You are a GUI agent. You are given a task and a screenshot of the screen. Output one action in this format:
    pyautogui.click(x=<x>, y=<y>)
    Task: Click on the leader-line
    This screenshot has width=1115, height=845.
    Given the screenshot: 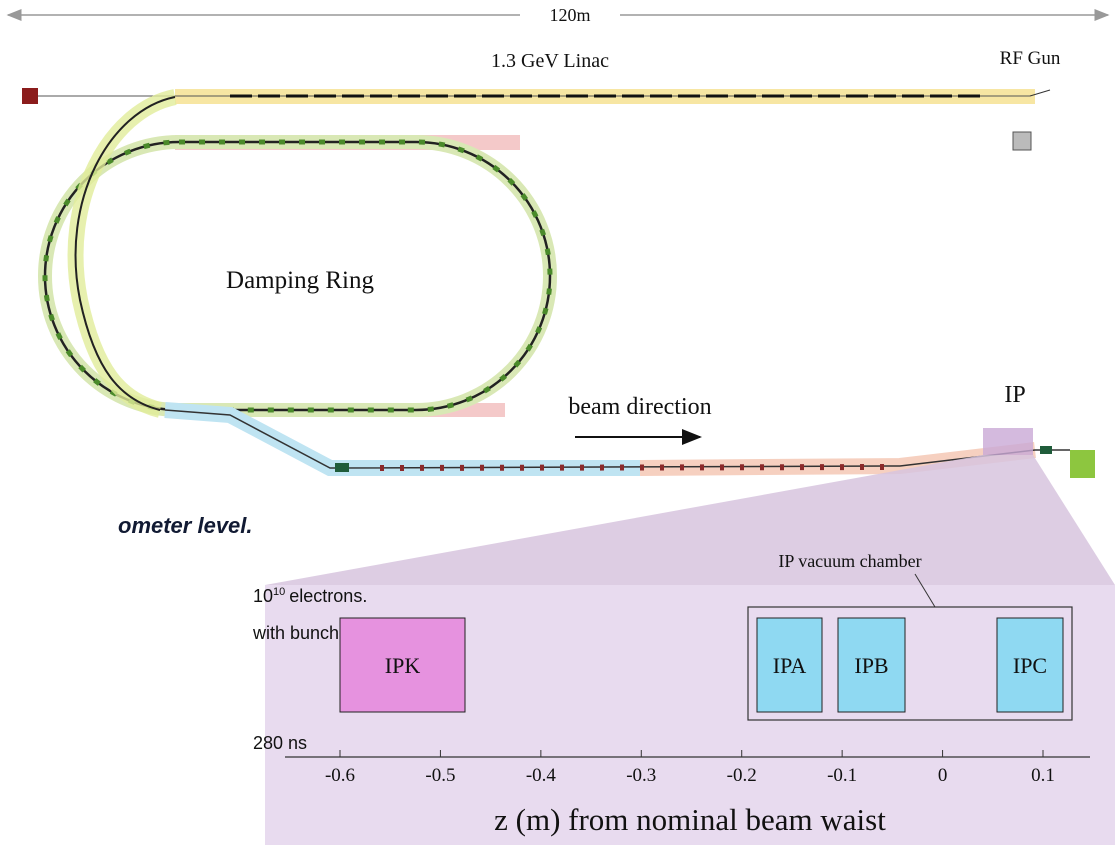 What is the action you would take?
    pyautogui.click(x=925, y=590)
    